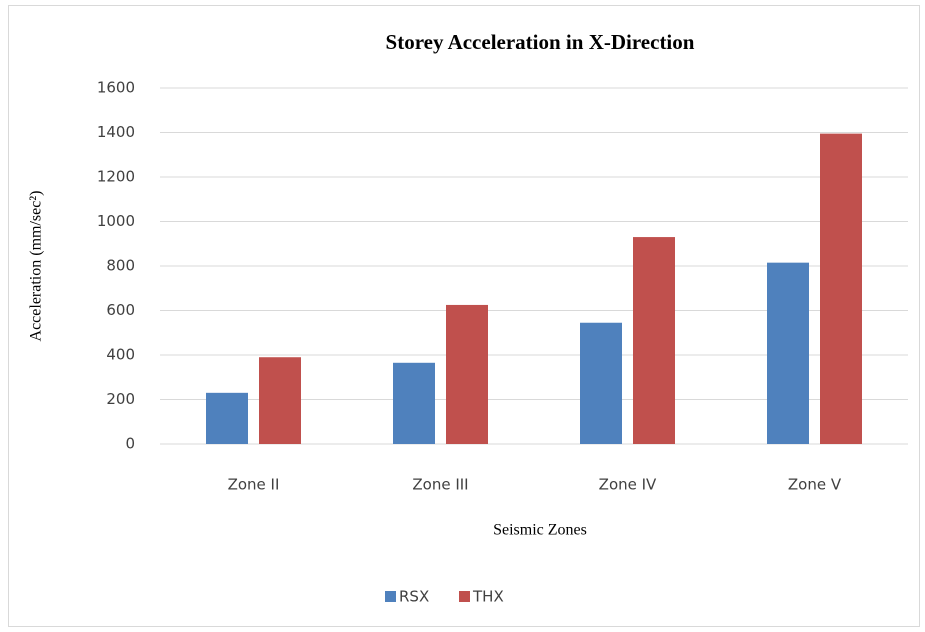  Describe the element at coordinates (120, 399) in the screenshot. I see `y-tick-label: 200` at that location.